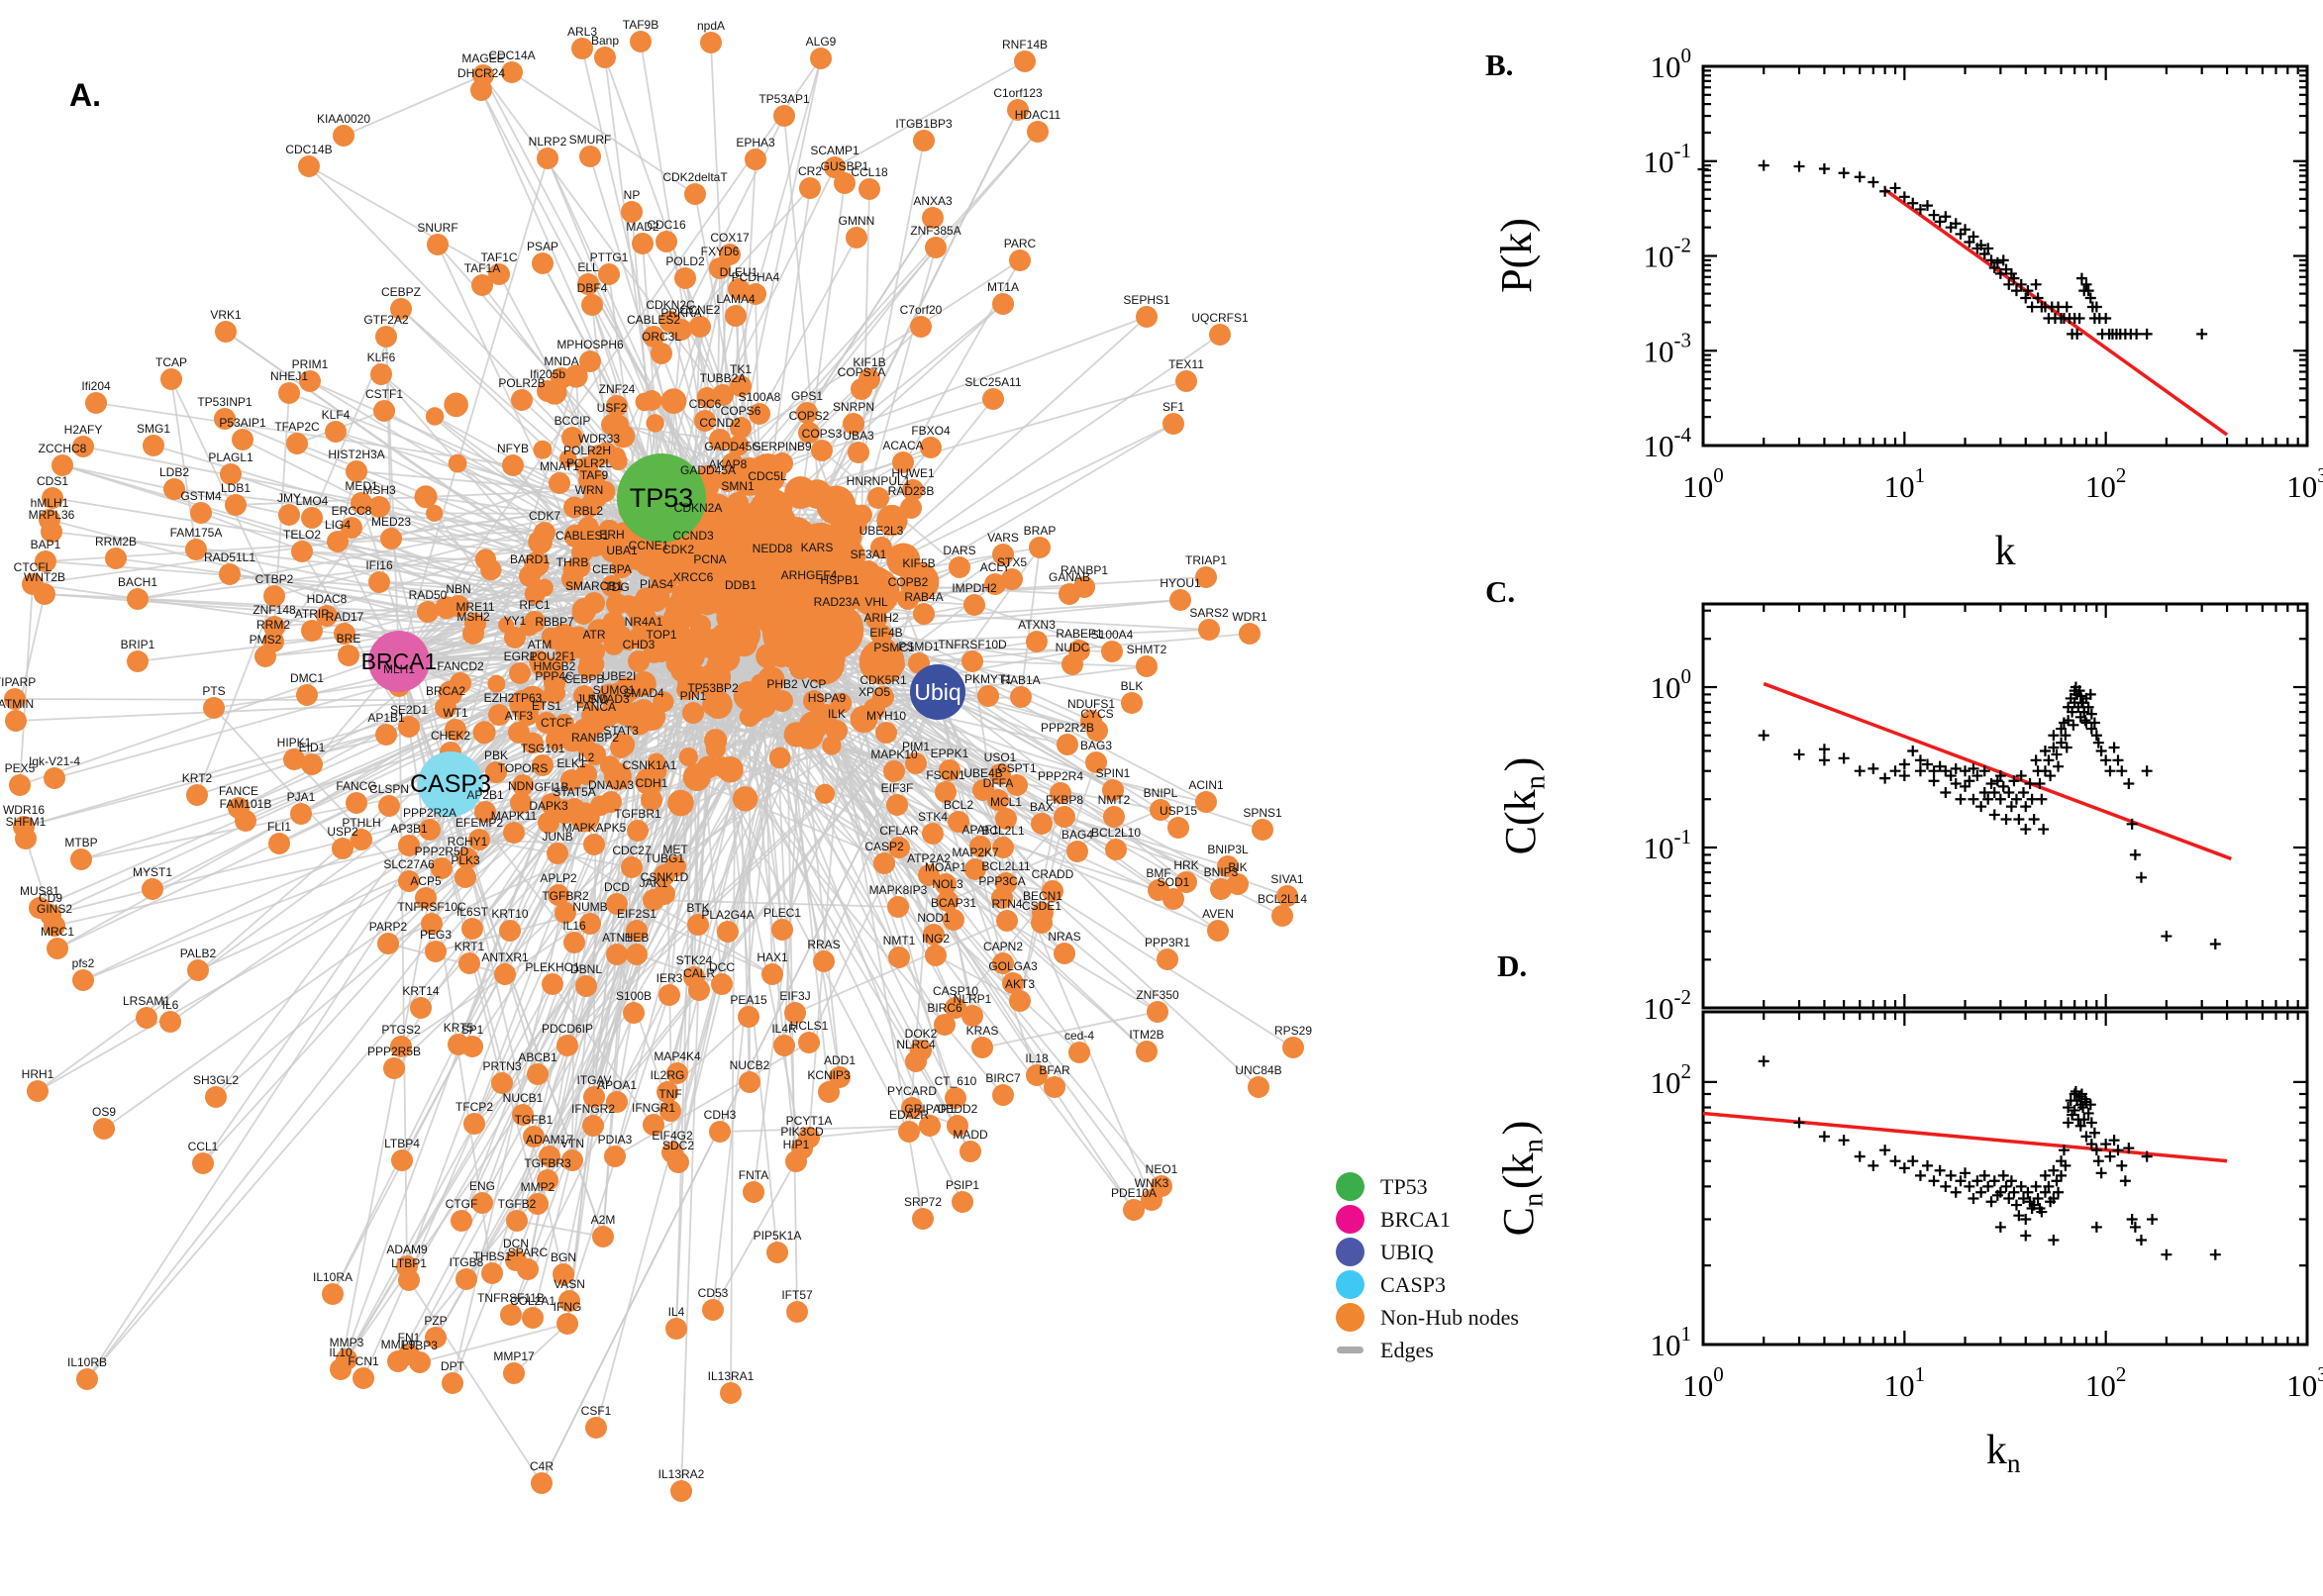 Image resolution: width=2323 pixels, height=1596 pixels. Describe the element at coordinates (594, 586) in the screenshot. I see `network-node-label: SMARCB1` at that location.